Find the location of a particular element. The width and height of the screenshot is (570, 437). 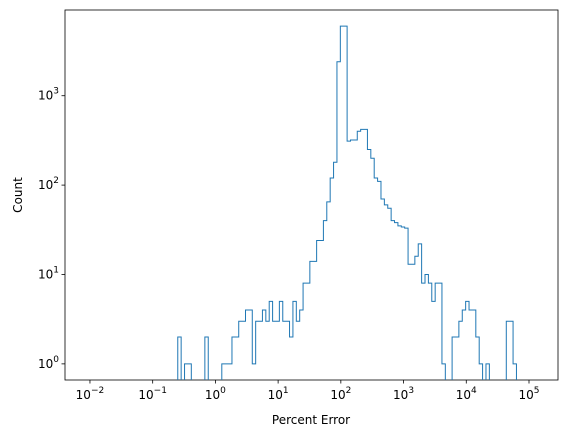

x-tick-label: 10¹ is located at coordinates (278, 394).